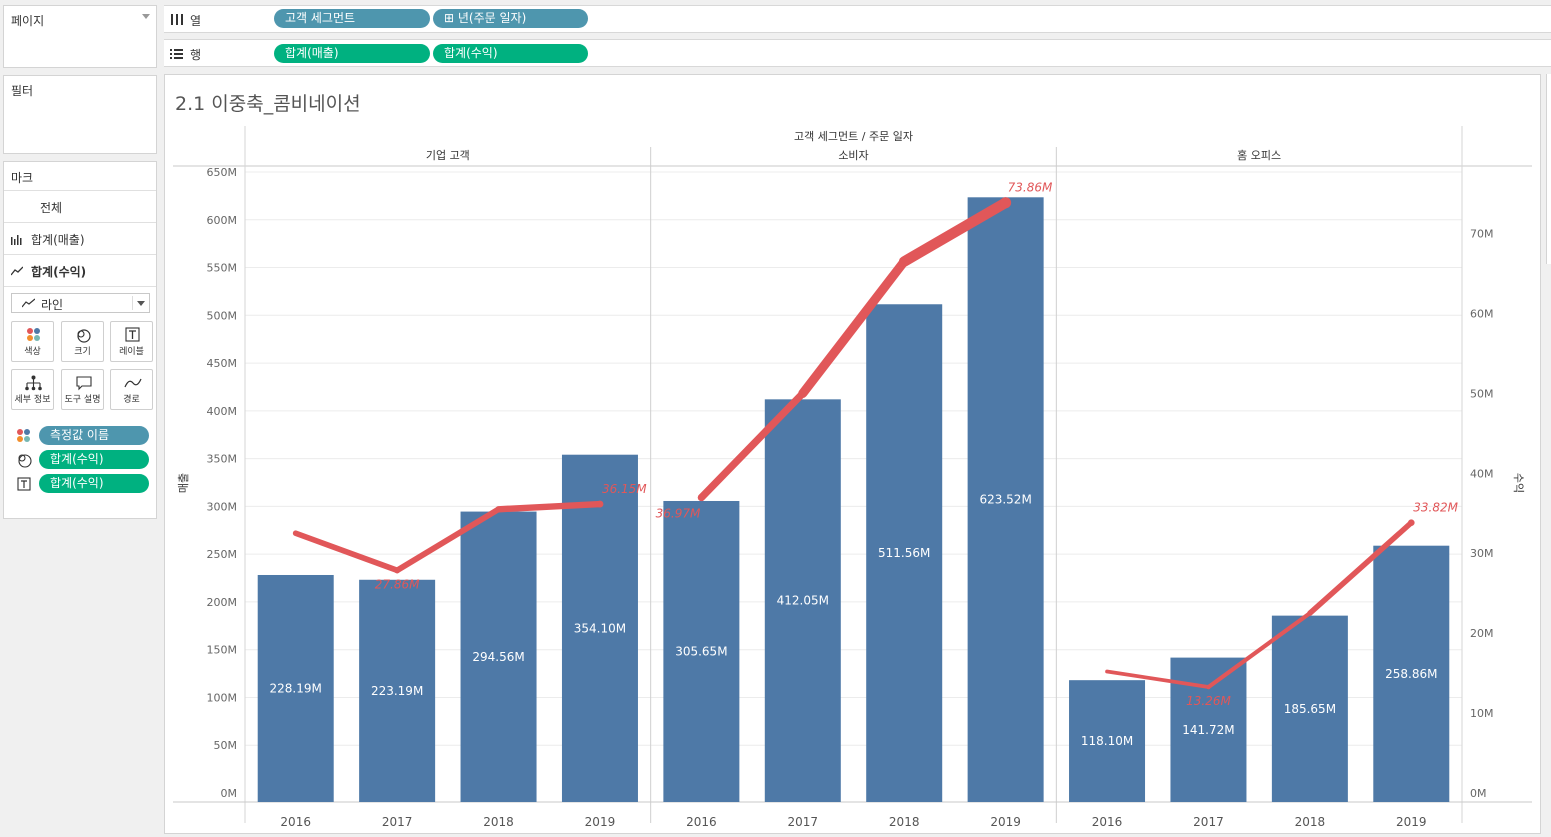  Describe the element at coordinates (80, 303) in the screenshot. I see `mark-type-select: 라인` at that location.